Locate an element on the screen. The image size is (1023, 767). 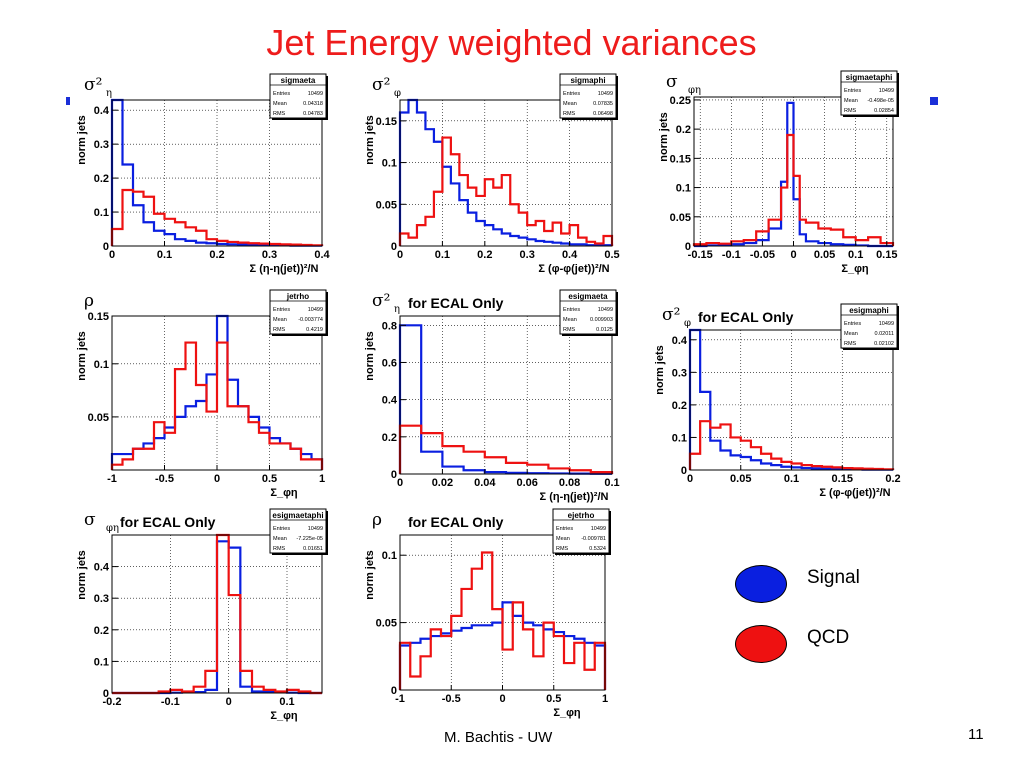
variable-symbol: σ² is located at coordinates (381, 301).